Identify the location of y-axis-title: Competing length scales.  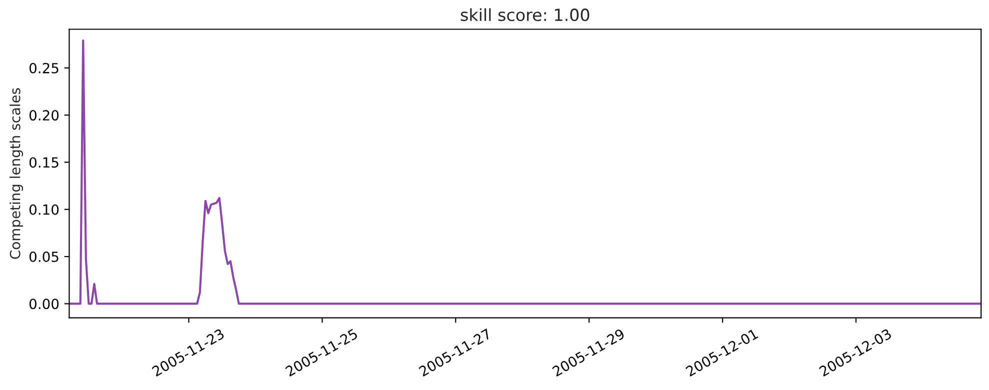
(17, 173).